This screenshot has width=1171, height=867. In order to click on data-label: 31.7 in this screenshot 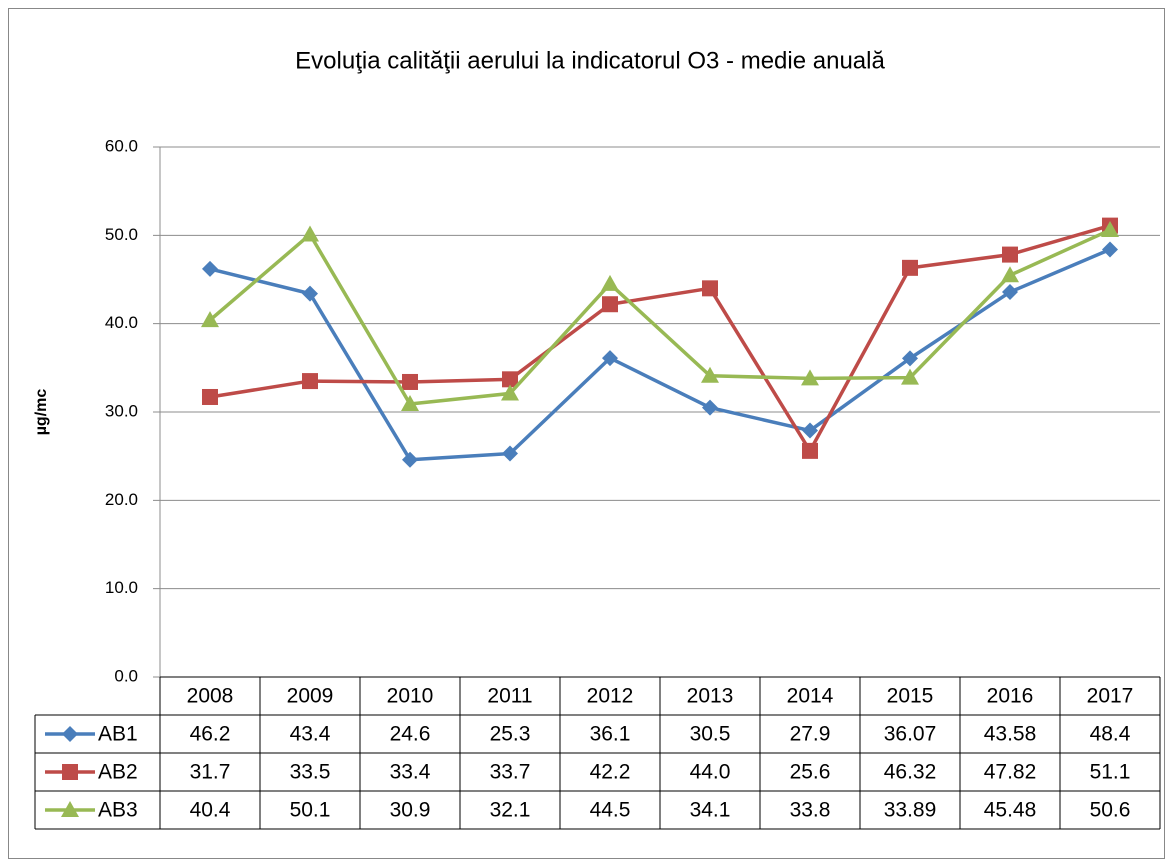, I will do `click(210, 772)`.